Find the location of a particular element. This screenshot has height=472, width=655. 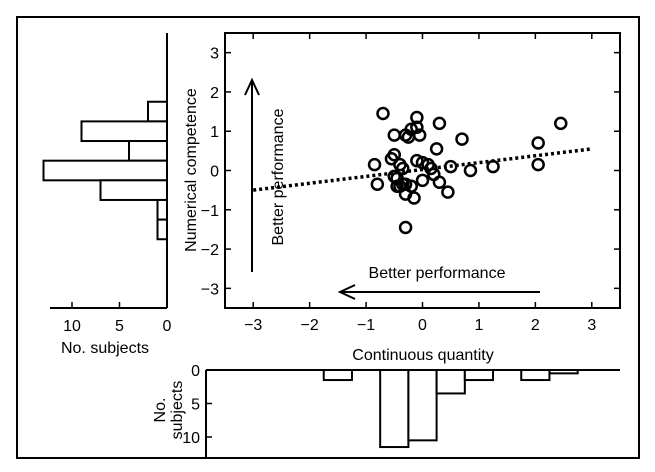

bottom-histogram: 0 5 10 No. subjects is located at coordinates (386, 410).